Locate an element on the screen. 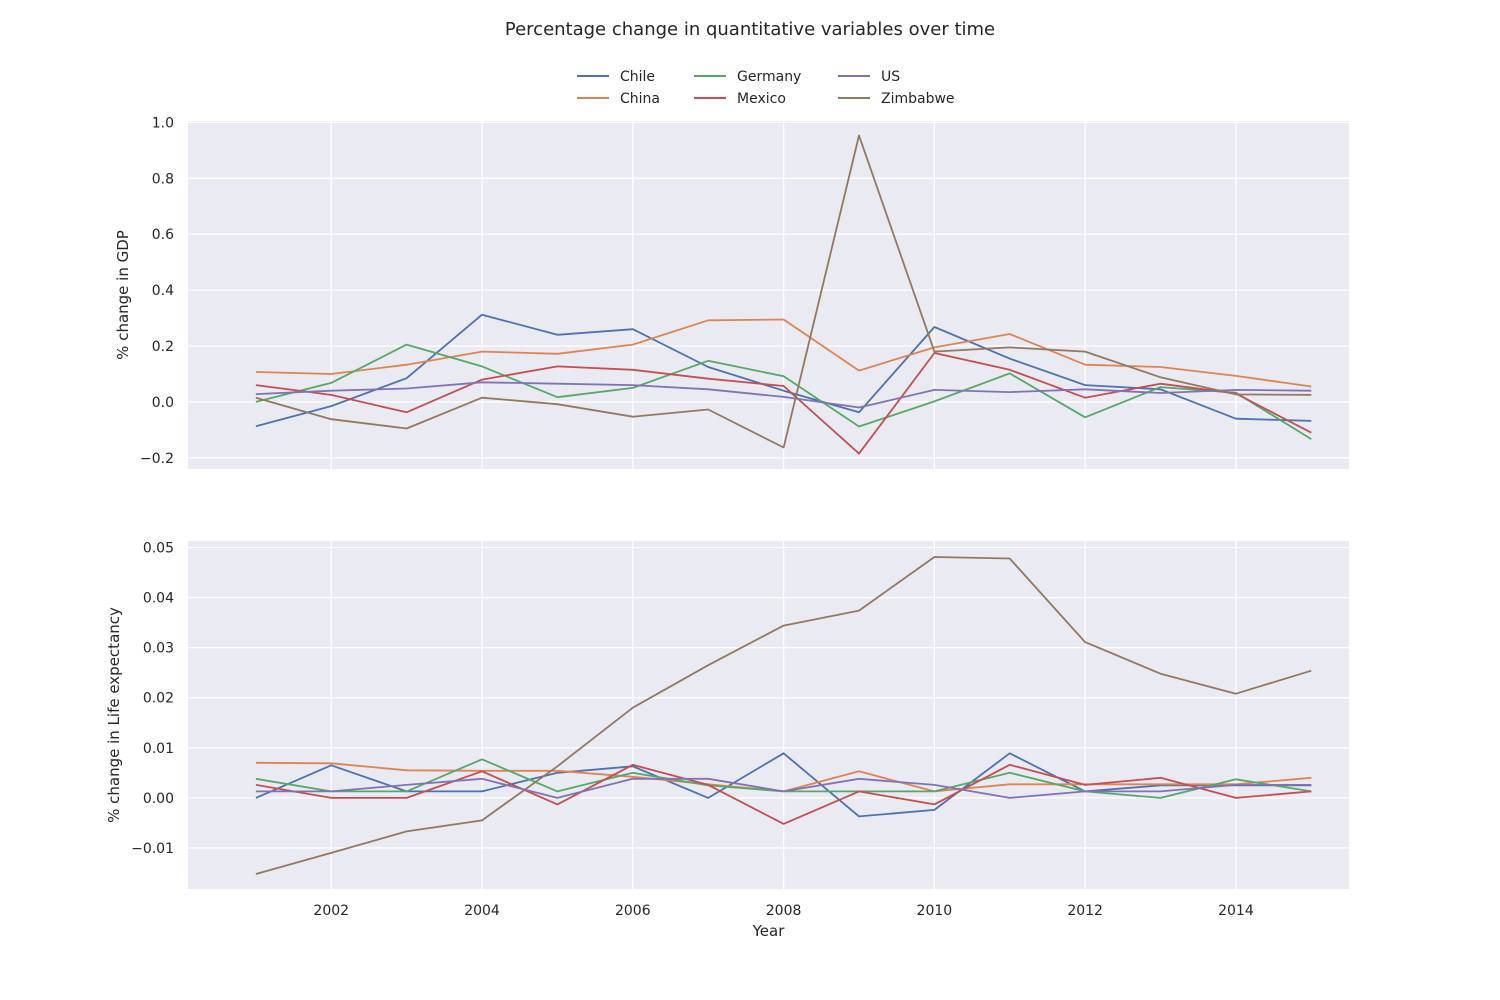  legend: Chile China Germany Mexico US Zimbabwe is located at coordinates (766, 88).